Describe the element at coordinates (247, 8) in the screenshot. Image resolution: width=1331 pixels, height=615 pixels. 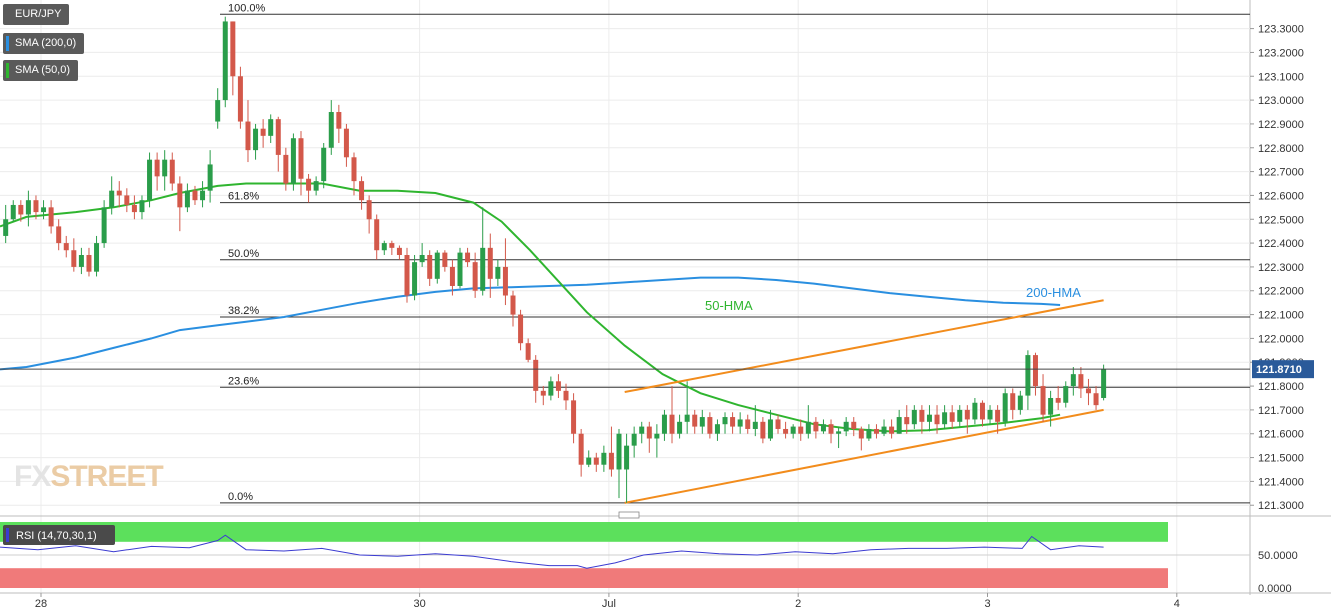
I see `fib-level-label: 100.0%` at that location.